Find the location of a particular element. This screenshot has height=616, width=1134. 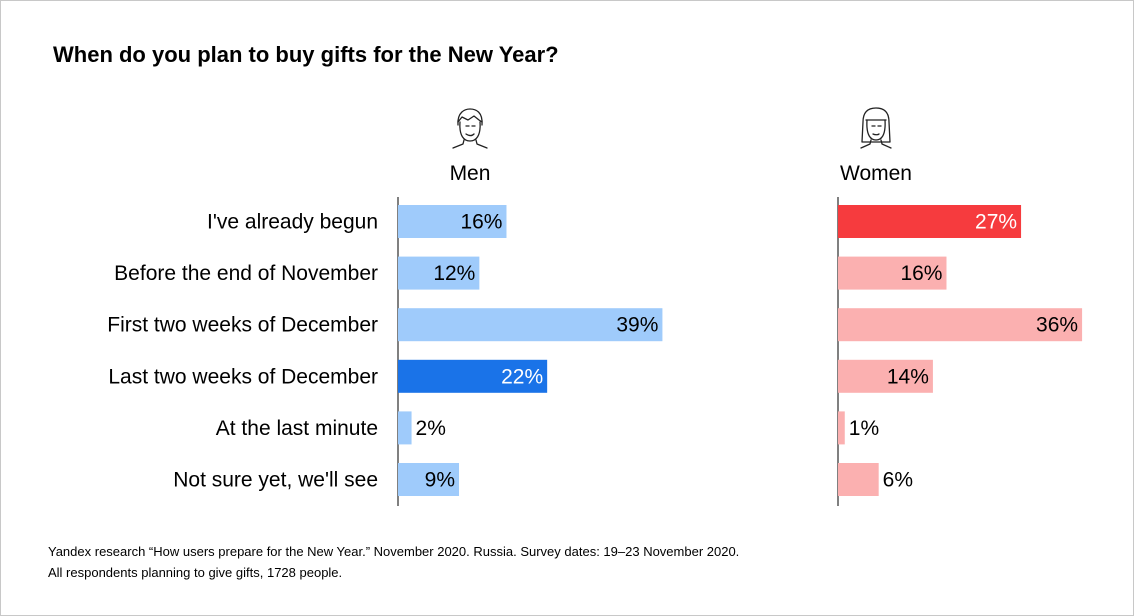

category-label: Last two weeks of December is located at coordinates (243, 376).